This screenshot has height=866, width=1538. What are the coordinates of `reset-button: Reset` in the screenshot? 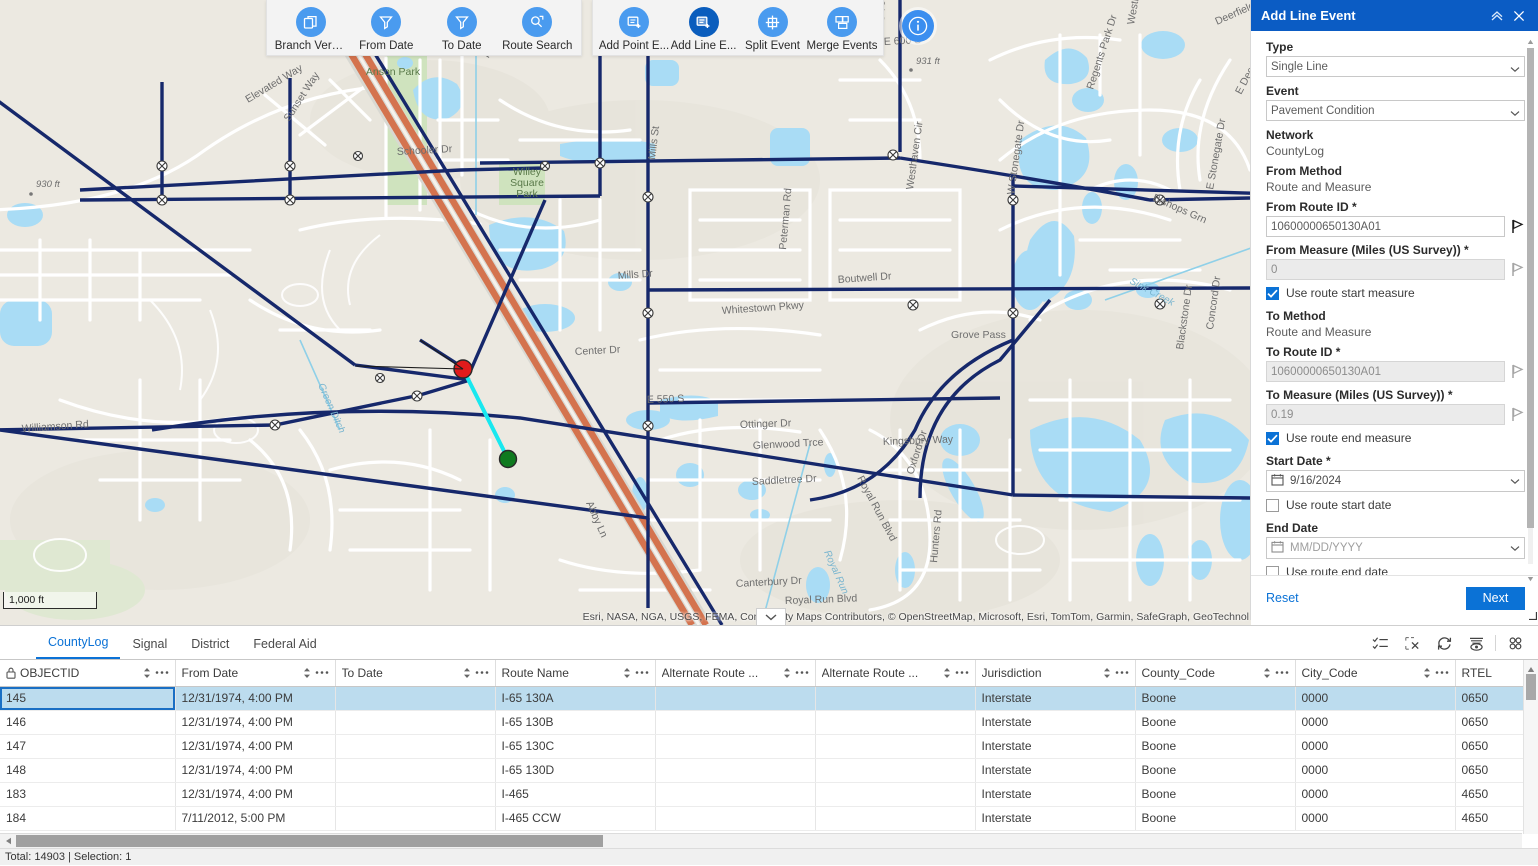 It's located at (1282, 598).